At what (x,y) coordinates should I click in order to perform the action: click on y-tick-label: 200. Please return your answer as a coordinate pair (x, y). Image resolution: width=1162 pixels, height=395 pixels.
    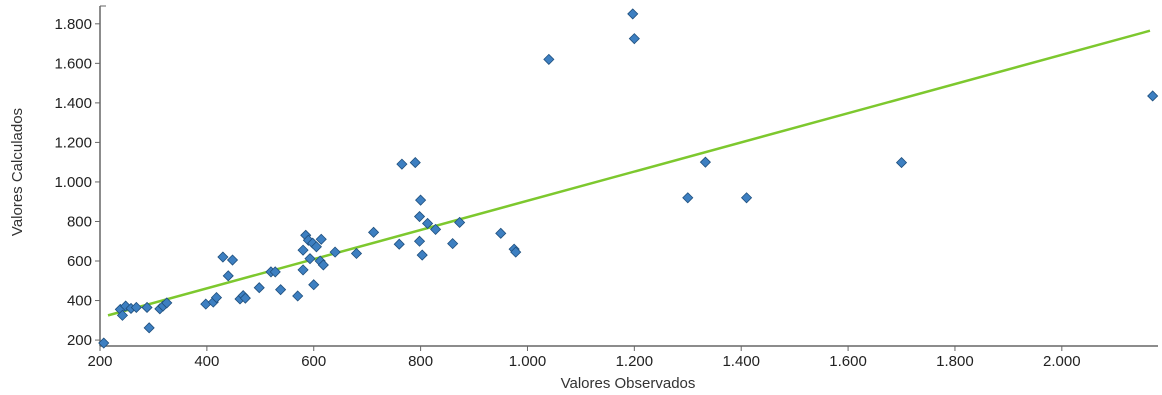
    Looking at the image, I should click on (79, 340).